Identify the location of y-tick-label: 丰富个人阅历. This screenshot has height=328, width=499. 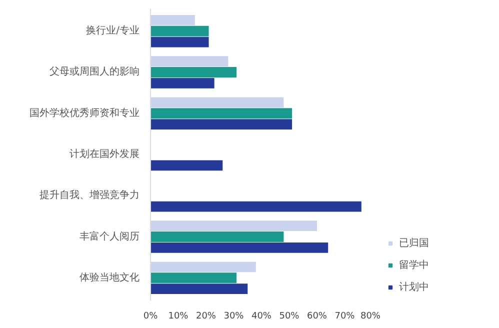
(110, 236).